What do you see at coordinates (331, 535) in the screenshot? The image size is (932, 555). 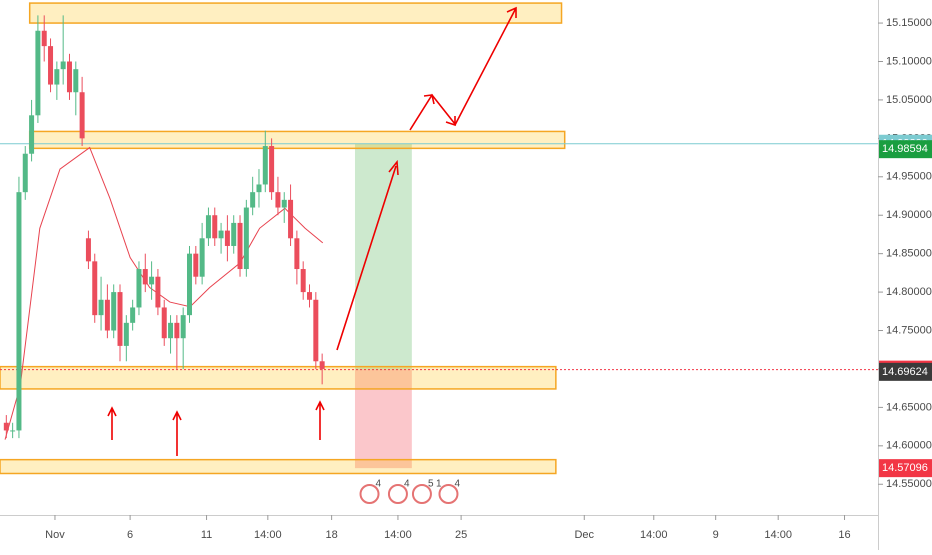 I see `x-tick-label: 18` at bounding box center [331, 535].